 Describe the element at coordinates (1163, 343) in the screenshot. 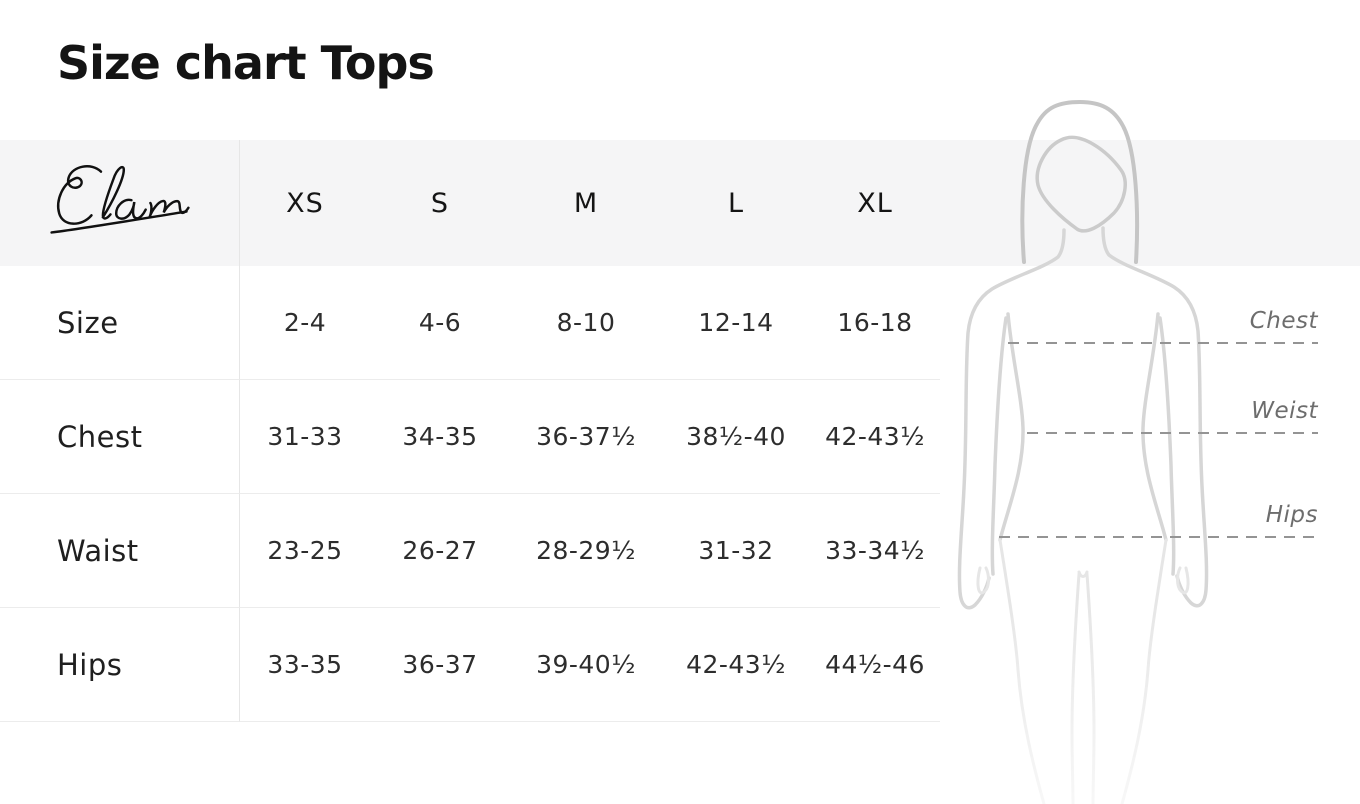

I see `measurement-line-chest` at that location.